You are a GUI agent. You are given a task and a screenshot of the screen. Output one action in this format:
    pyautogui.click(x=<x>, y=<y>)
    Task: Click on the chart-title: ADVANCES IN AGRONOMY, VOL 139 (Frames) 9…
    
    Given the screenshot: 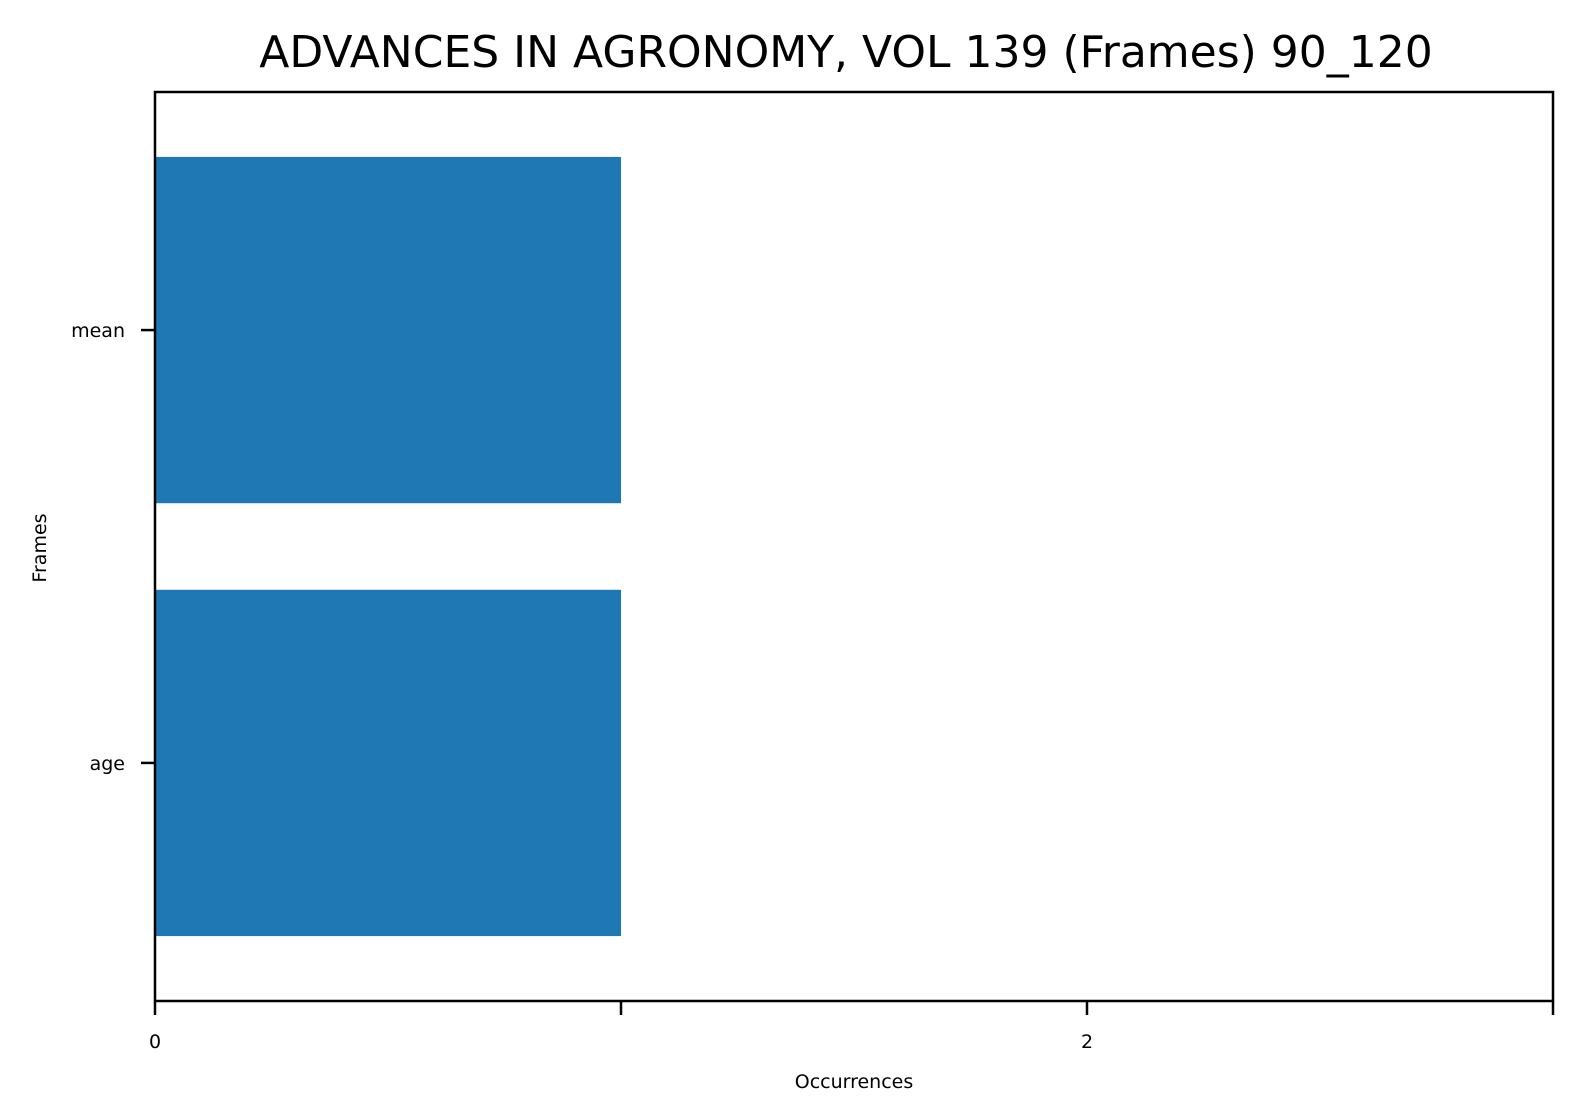 What is the action you would take?
    pyautogui.click(x=846, y=52)
    